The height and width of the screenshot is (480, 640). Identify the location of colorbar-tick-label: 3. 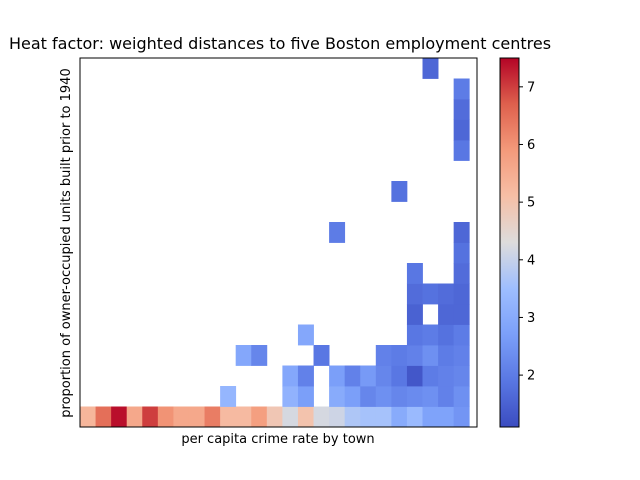
(531, 318).